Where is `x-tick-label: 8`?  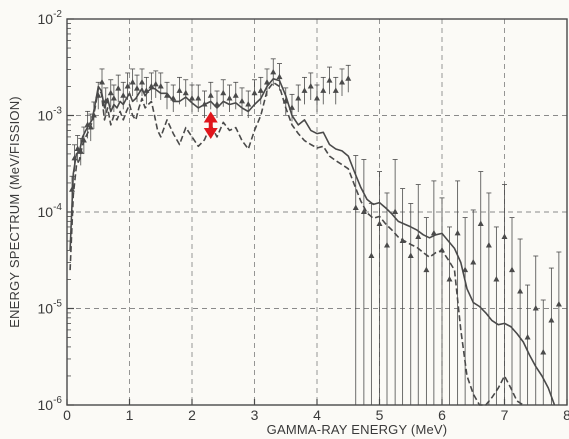
x-tick-label: 8 is located at coordinates (566, 415).